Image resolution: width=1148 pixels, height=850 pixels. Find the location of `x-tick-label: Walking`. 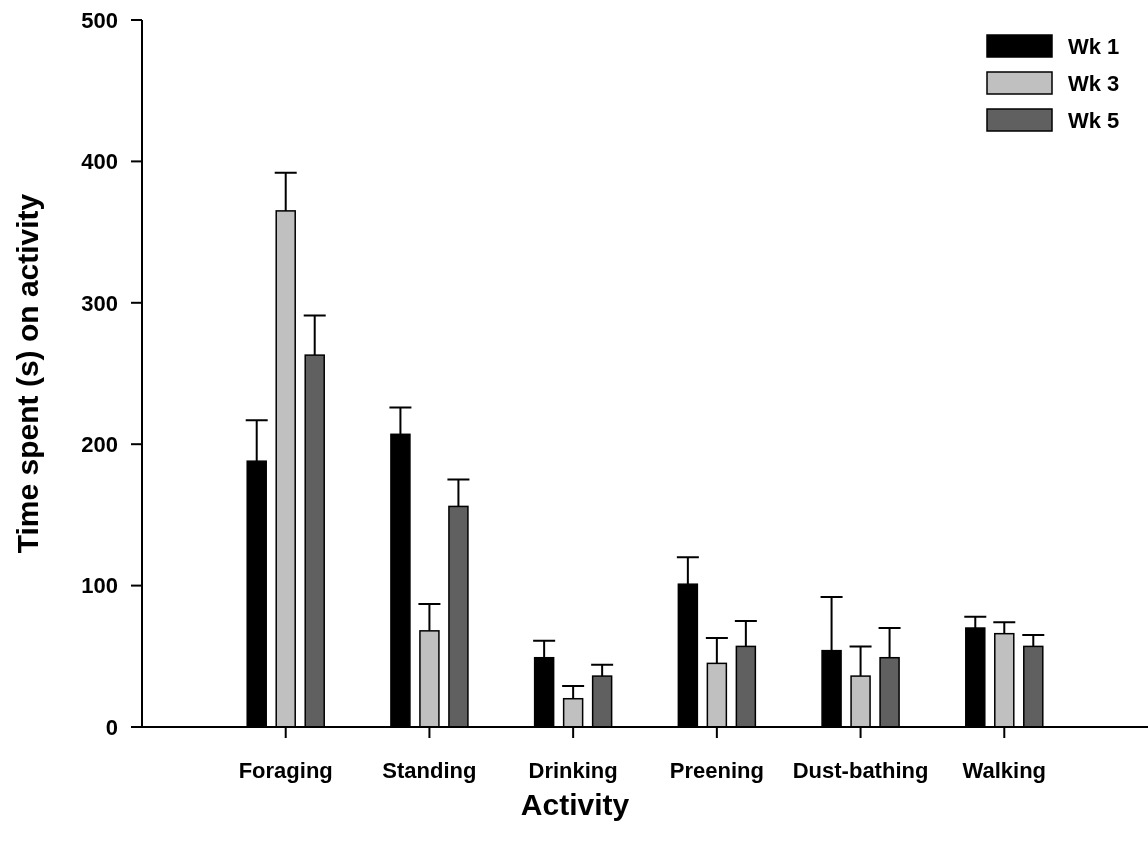

x-tick-label: Walking is located at coordinates (1004, 770).